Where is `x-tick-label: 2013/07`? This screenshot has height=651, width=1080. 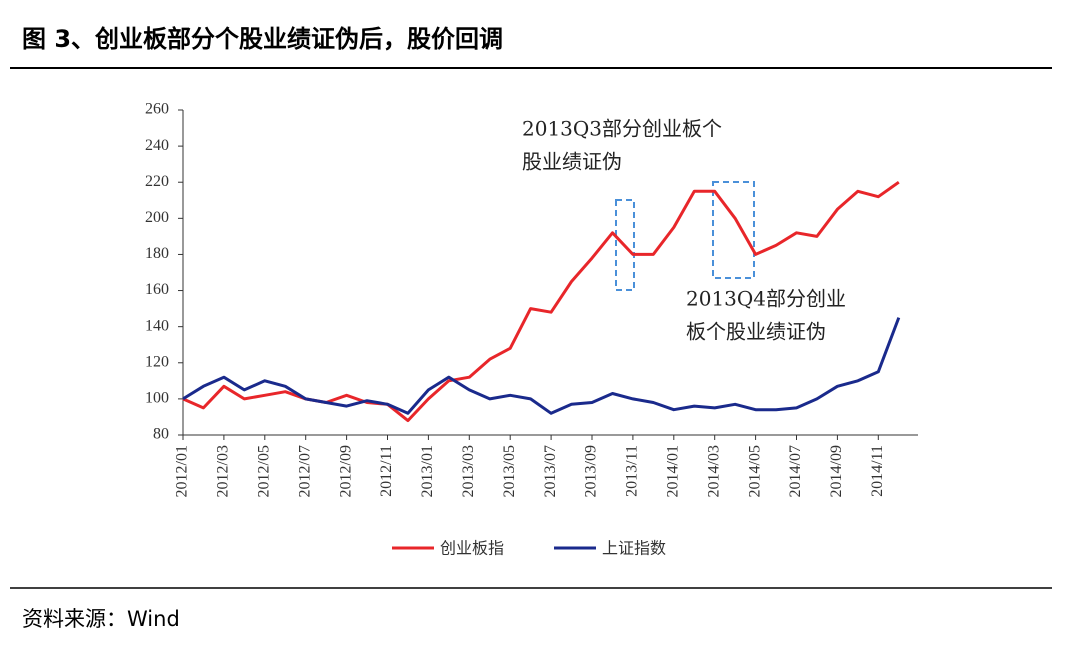
x-tick-label: 2013/07 is located at coordinates (550, 471).